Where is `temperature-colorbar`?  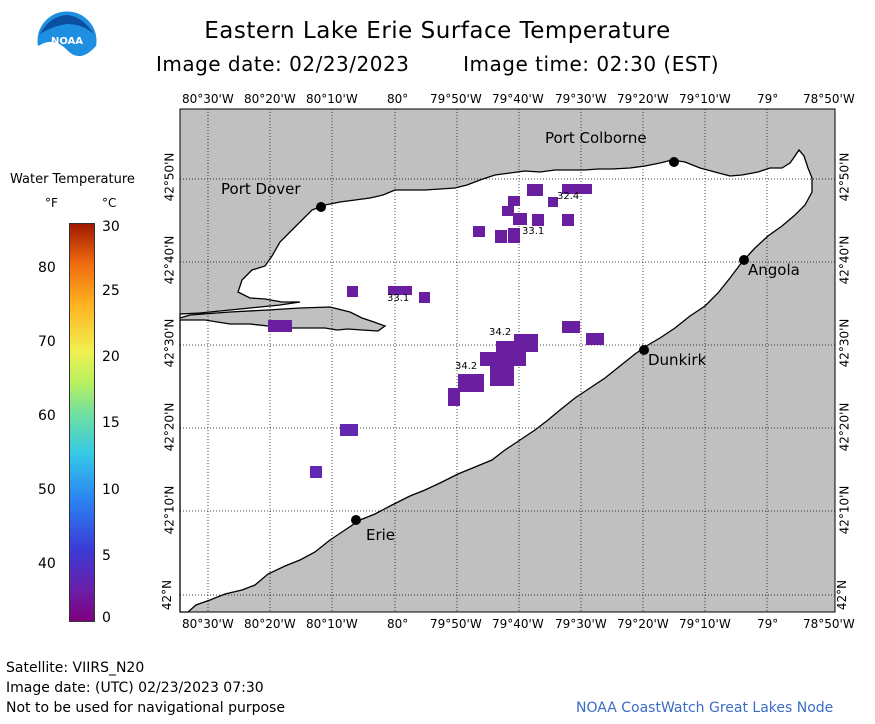
temperature-colorbar is located at coordinates (82, 422).